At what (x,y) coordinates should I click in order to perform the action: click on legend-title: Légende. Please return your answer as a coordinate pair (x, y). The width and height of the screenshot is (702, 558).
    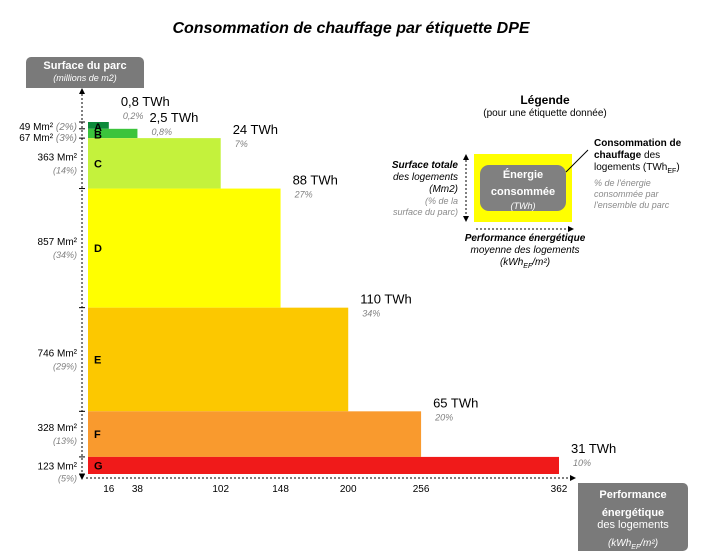
    Looking at the image, I should click on (545, 100).